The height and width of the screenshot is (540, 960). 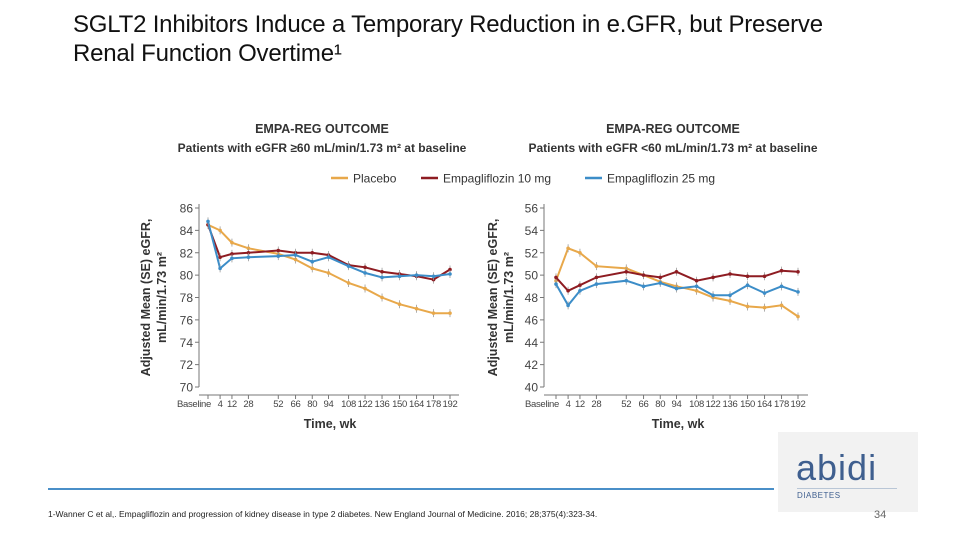 What do you see at coordinates (532, 388) in the screenshot?
I see `panel2-y-tick-label: 40` at bounding box center [532, 388].